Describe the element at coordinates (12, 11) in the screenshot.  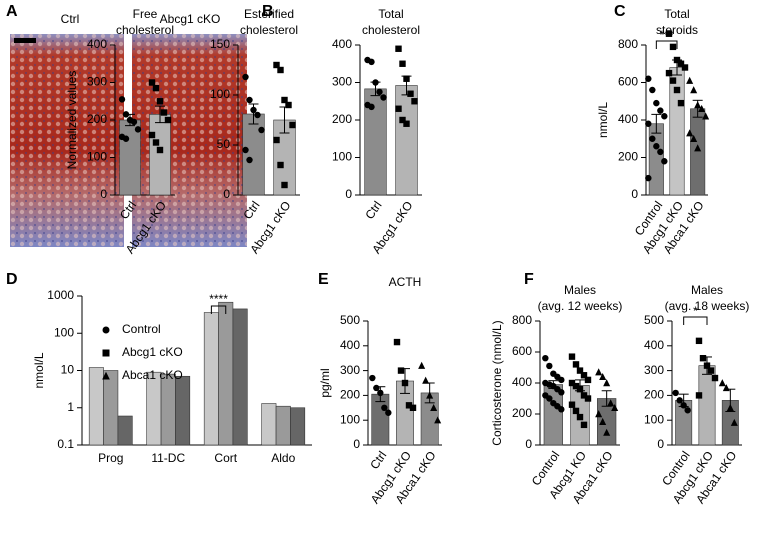
I see `panel-letter: A` at that location.